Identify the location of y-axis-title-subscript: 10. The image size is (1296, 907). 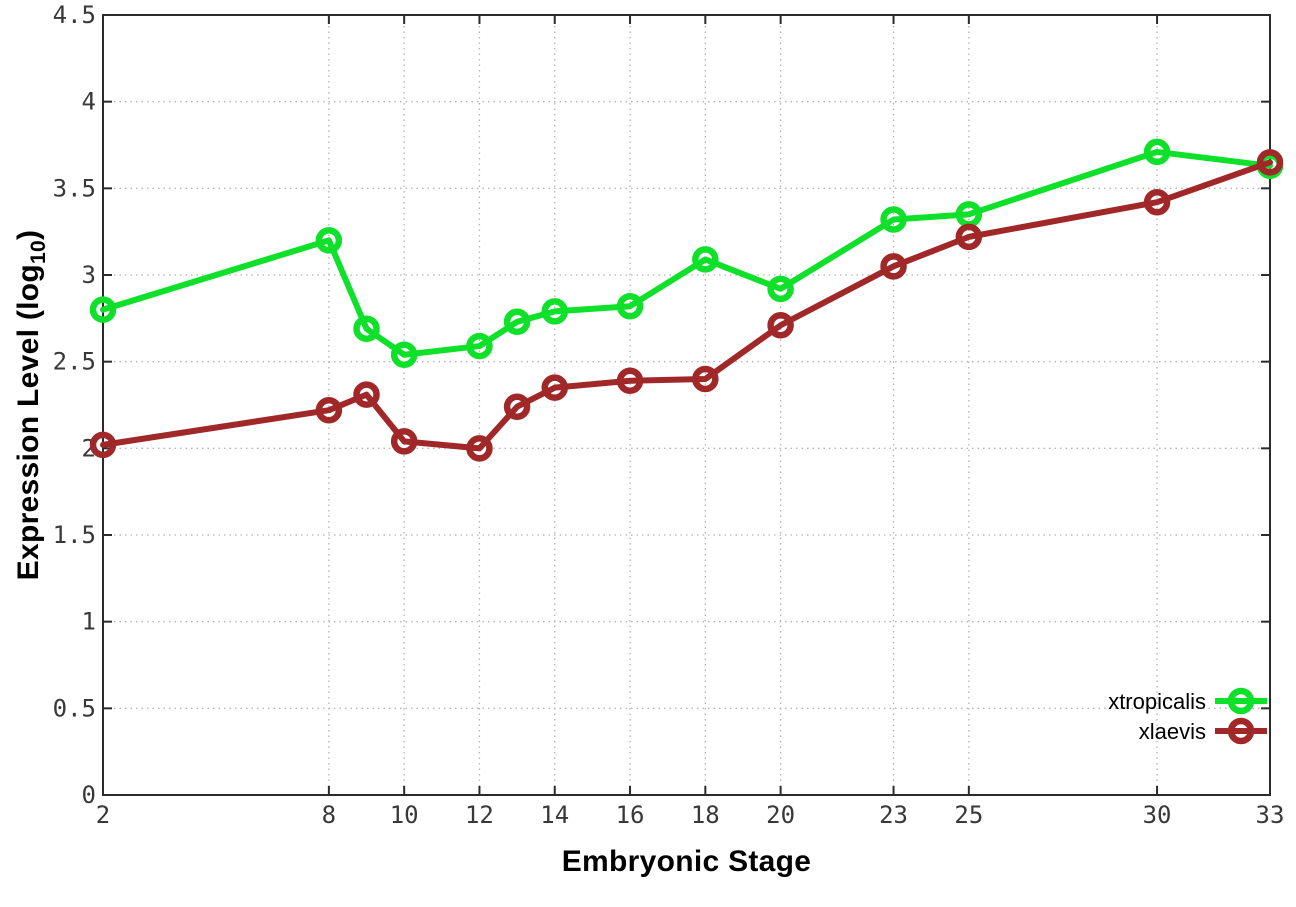
(38, 251).